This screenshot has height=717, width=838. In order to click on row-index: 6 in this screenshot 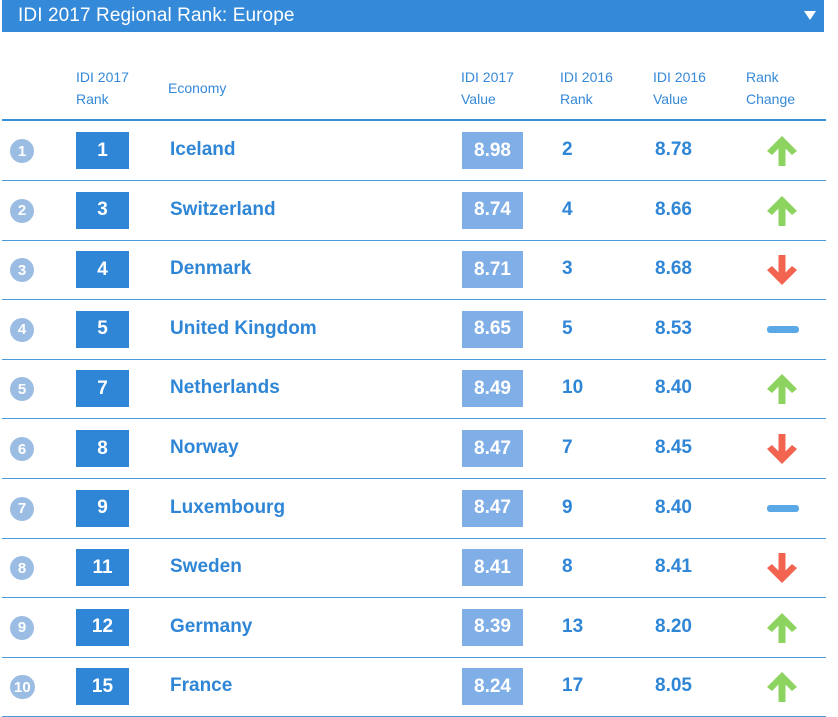, I will do `click(22, 449)`.